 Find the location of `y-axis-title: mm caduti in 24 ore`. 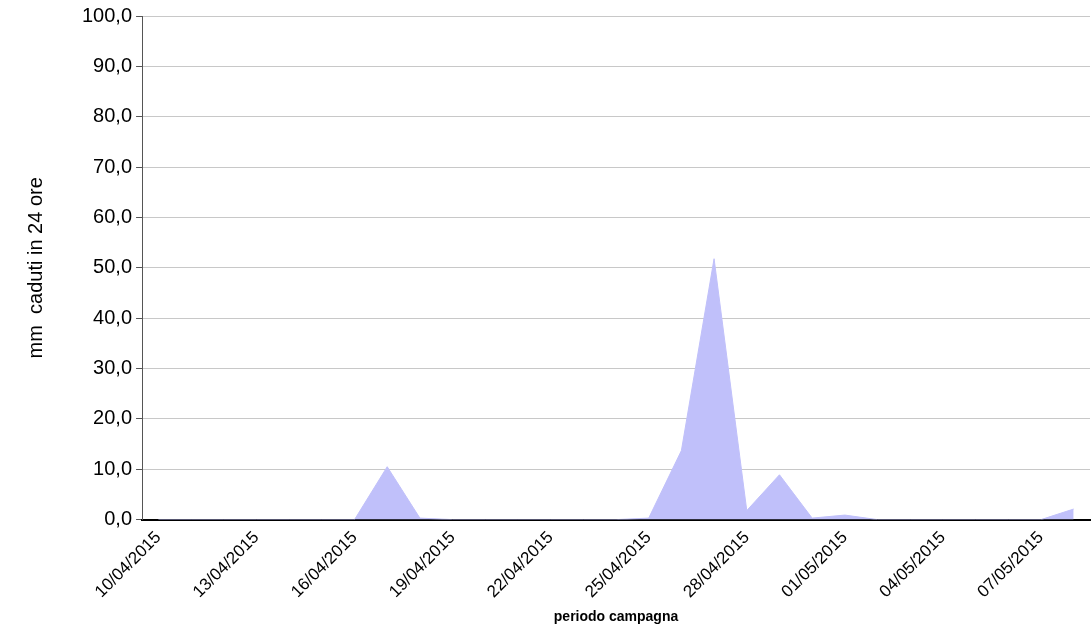

y-axis-title: mm caduti in 24 ore is located at coordinates (34, 268).